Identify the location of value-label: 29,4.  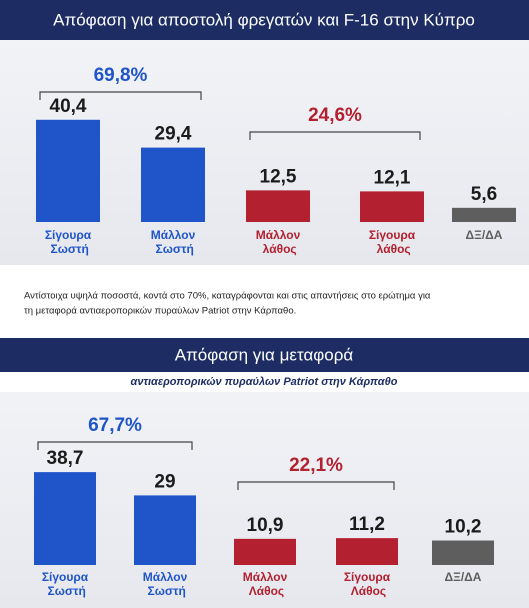
(173, 134).